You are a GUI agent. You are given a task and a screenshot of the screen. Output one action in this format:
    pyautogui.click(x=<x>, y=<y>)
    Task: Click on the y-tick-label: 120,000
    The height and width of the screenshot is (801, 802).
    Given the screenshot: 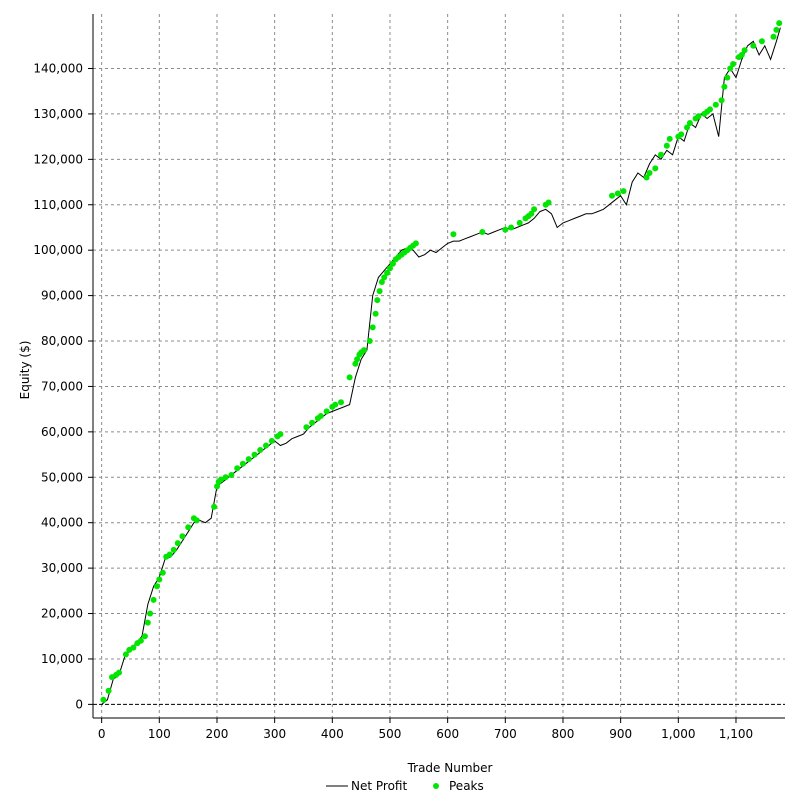 What is the action you would take?
    pyautogui.click(x=58, y=159)
    